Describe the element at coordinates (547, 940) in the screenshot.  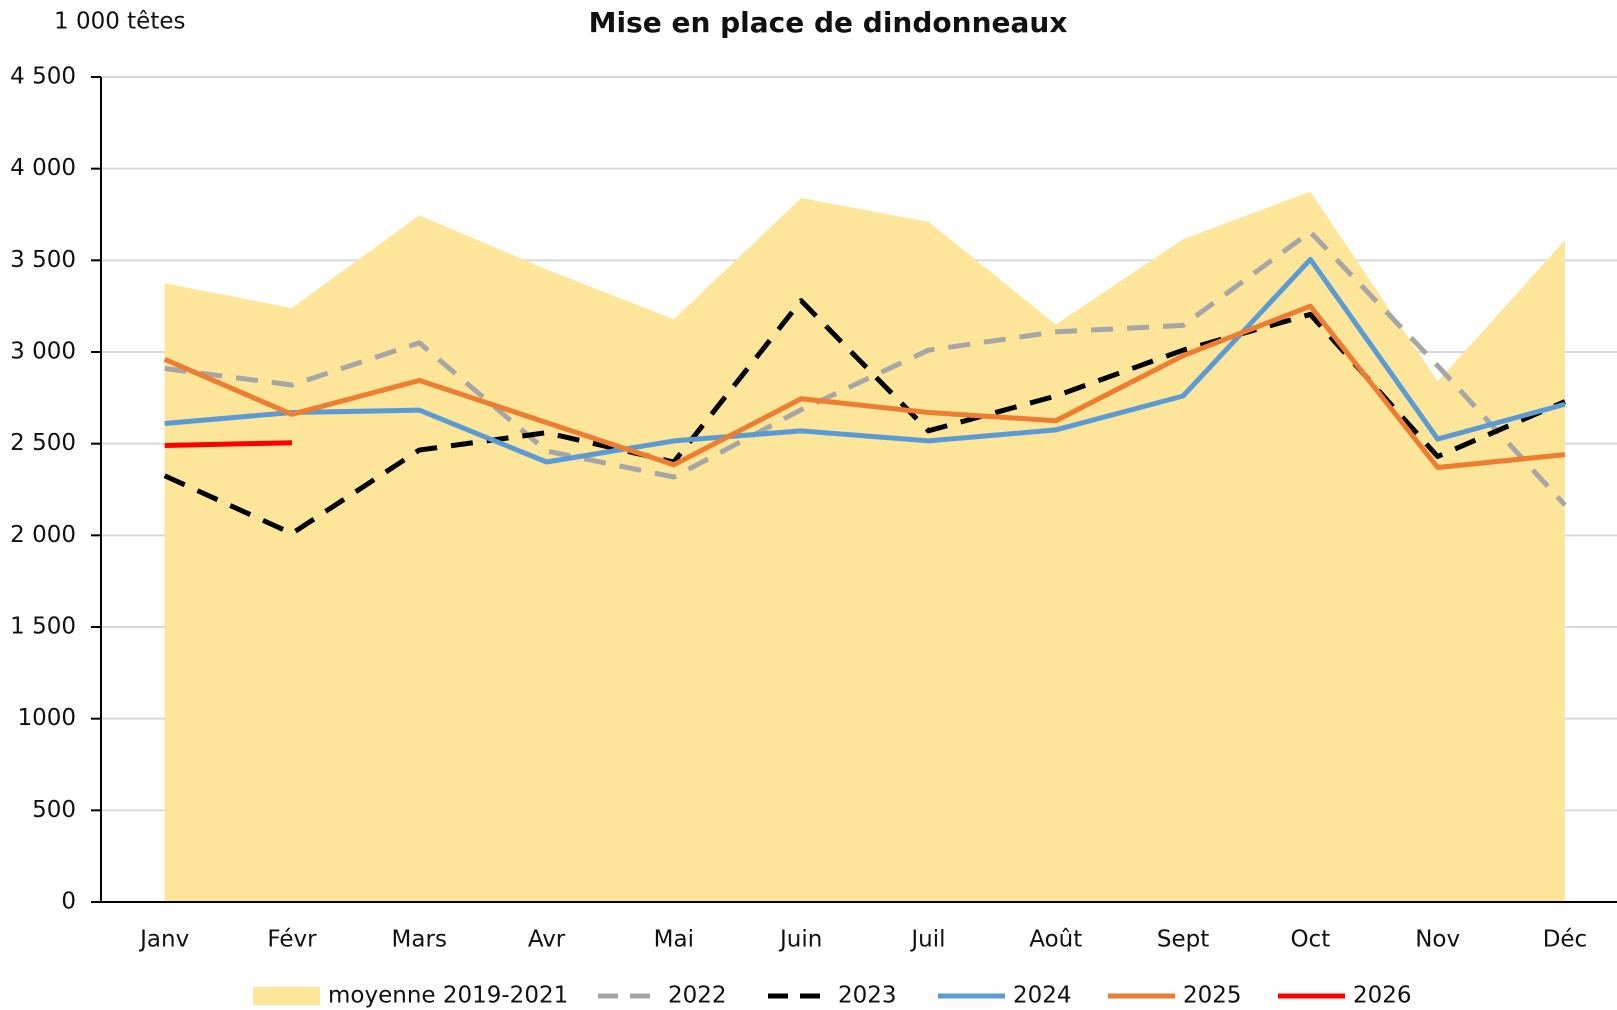
I see `x-tick-label: Avr` at that location.